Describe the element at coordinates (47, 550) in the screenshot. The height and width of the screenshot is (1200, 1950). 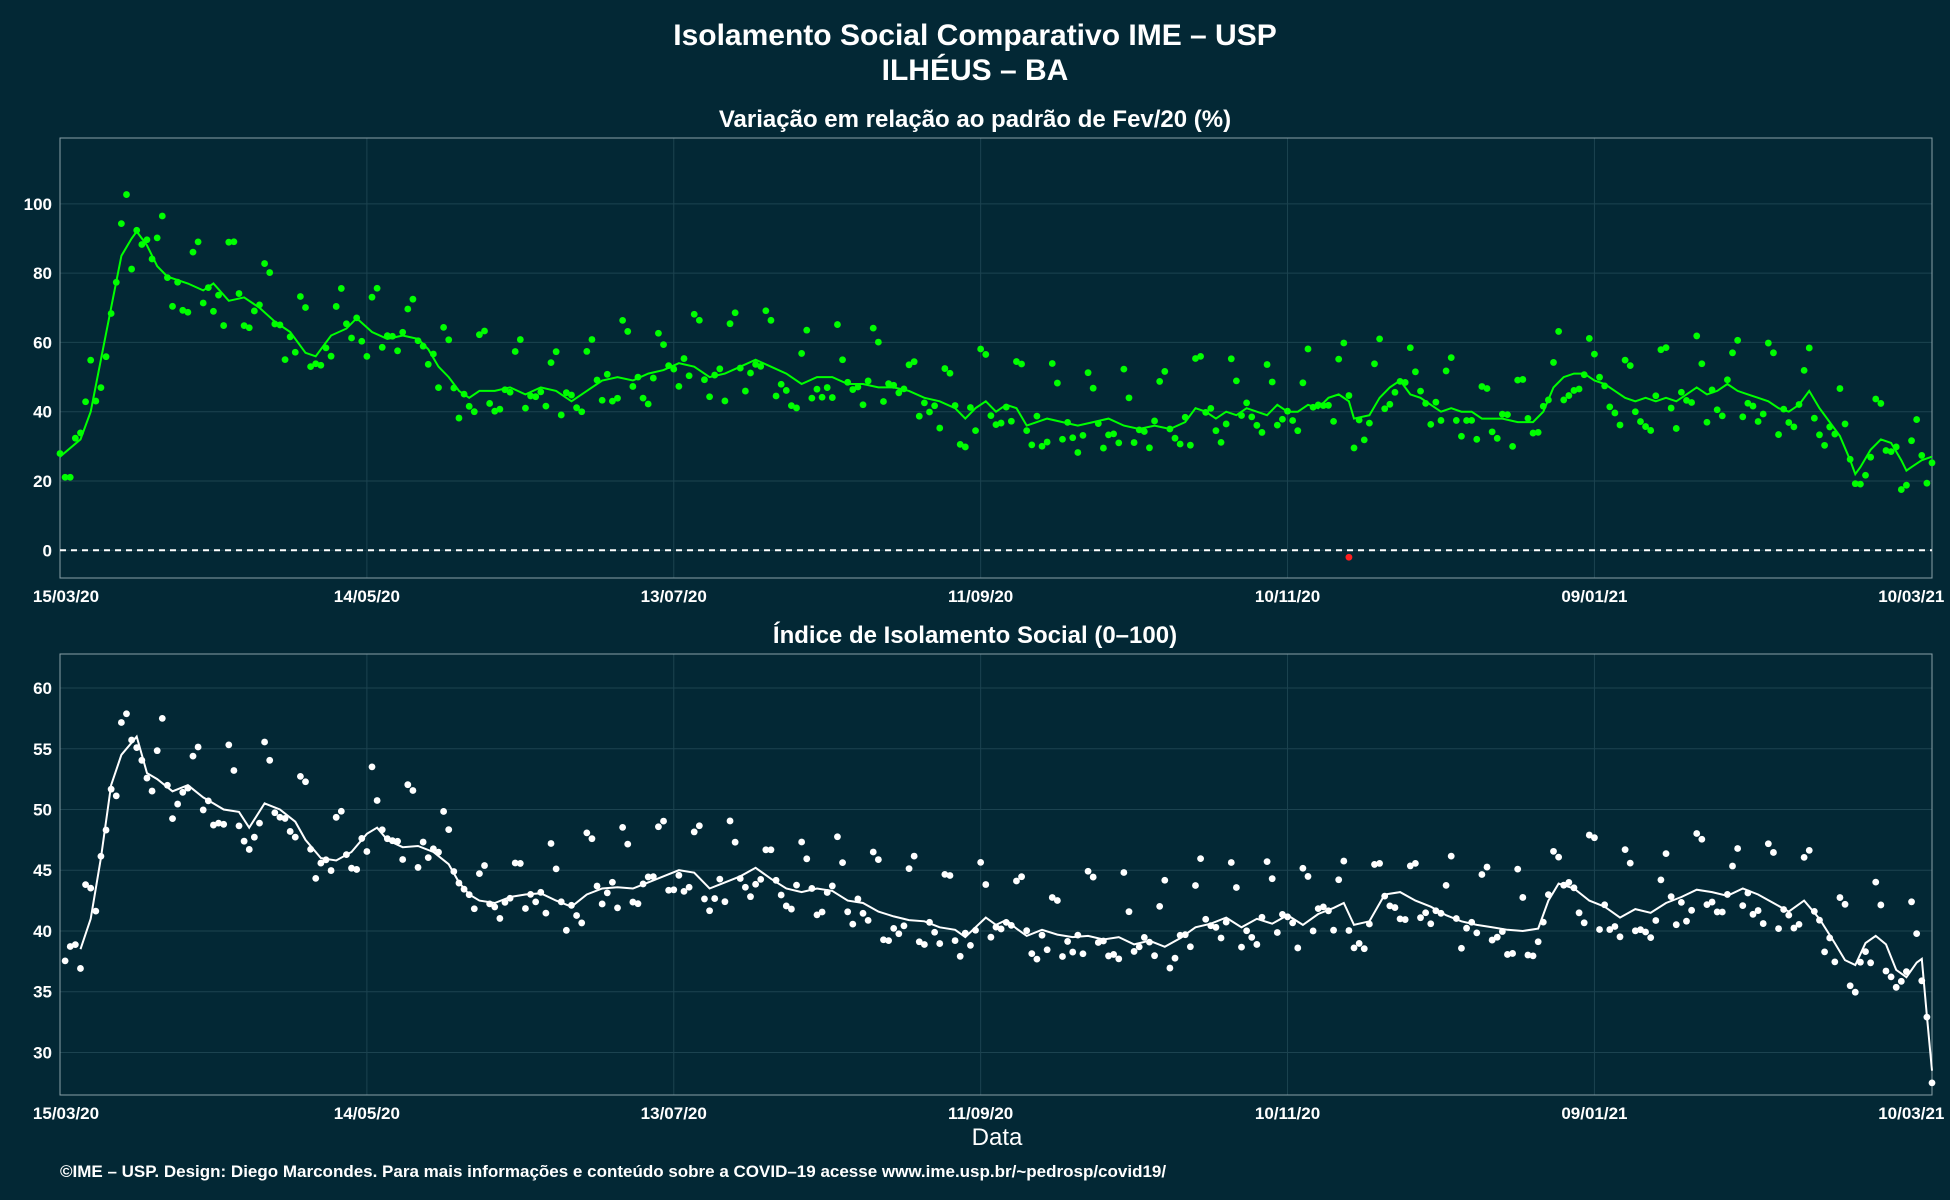
I see `y-tick-label: 0` at that location.